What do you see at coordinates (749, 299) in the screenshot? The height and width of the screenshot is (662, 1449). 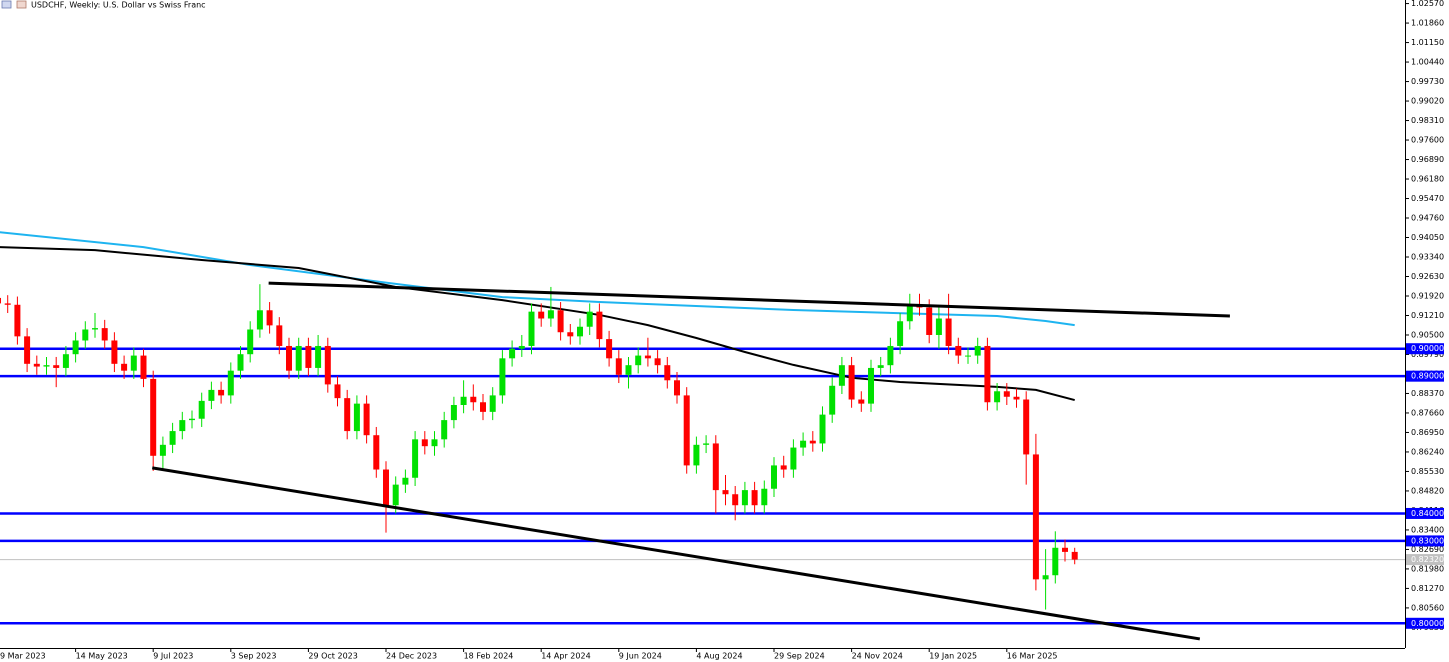 I see `trendline` at bounding box center [749, 299].